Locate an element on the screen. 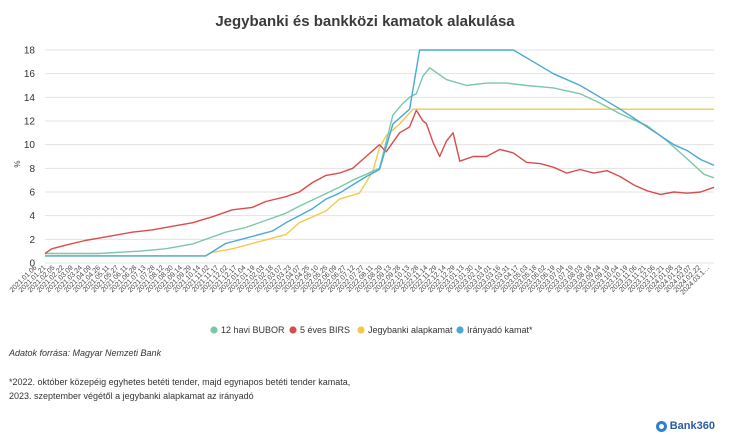 This screenshot has width=730, height=441. y-tick-label: 4 is located at coordinates (32, 216).